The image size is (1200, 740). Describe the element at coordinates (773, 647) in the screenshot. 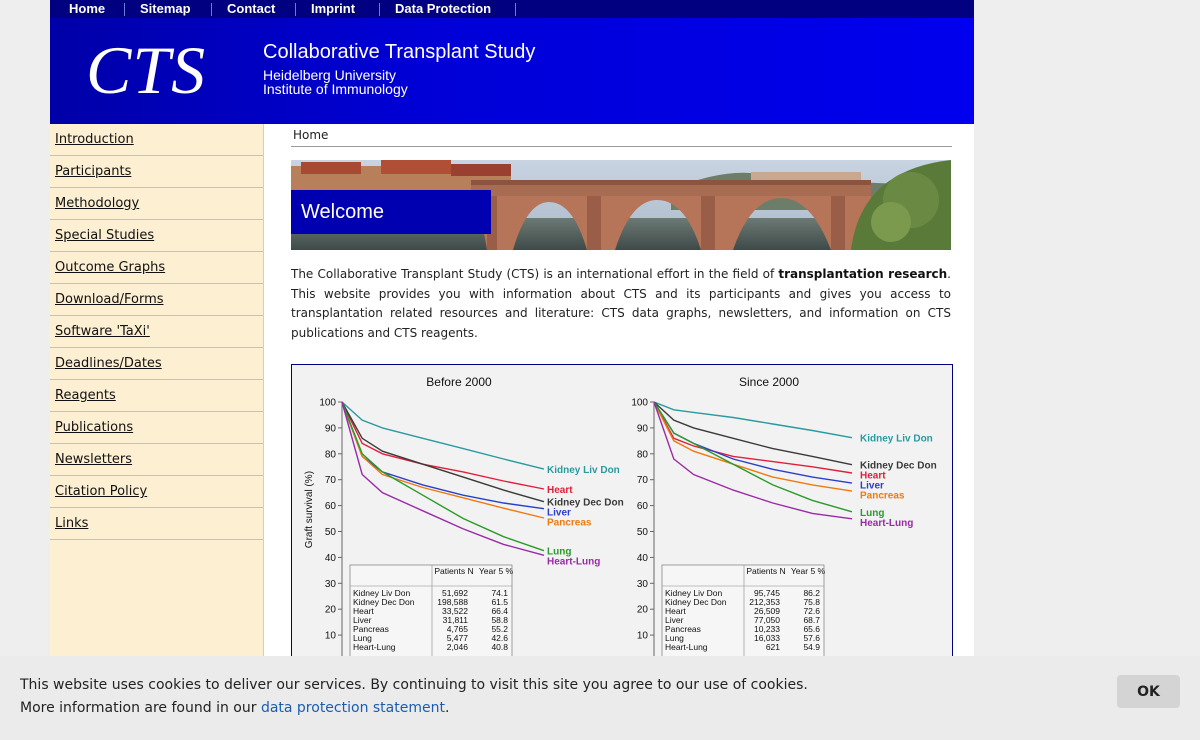

I see `table-cell-patients: 621` at that location.